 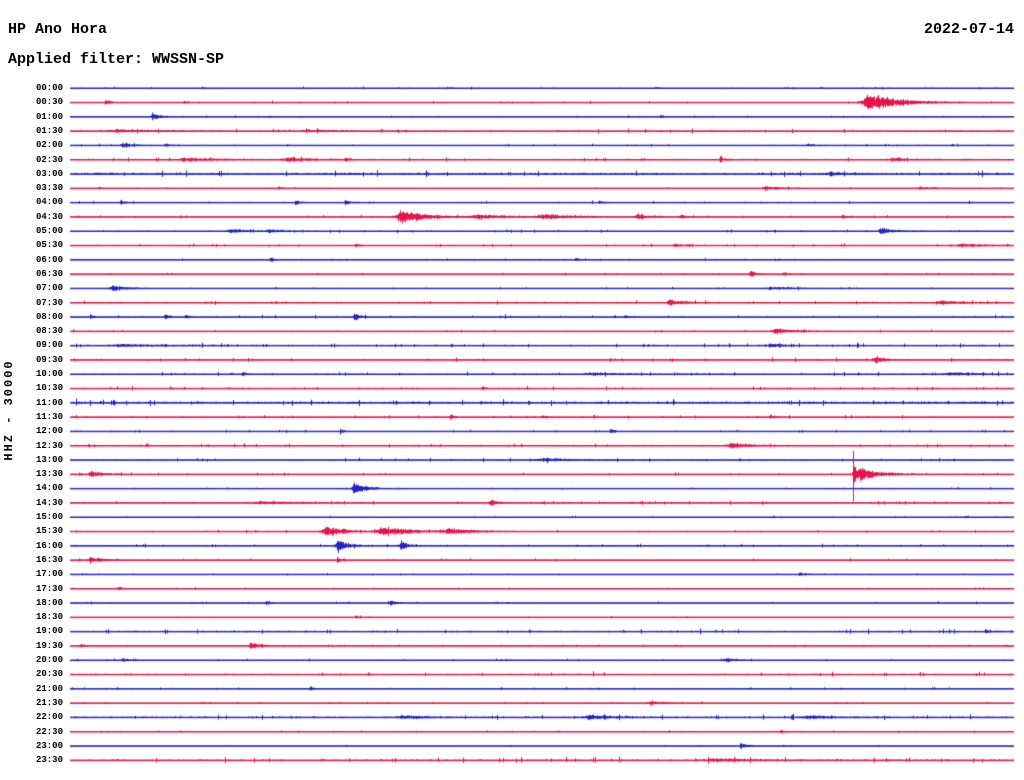 I want to click on time-label: 21:00, so click(x=49, y=688).